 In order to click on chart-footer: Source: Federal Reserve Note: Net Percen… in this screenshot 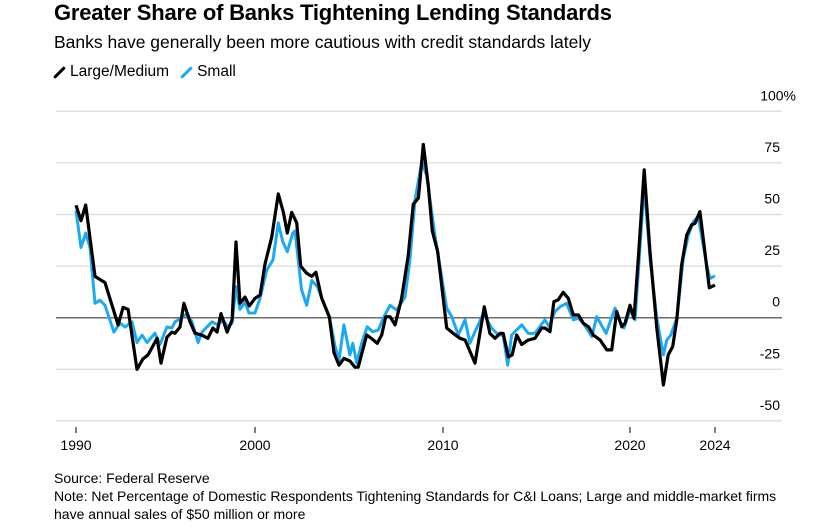, I will do `click(424, 496)`.